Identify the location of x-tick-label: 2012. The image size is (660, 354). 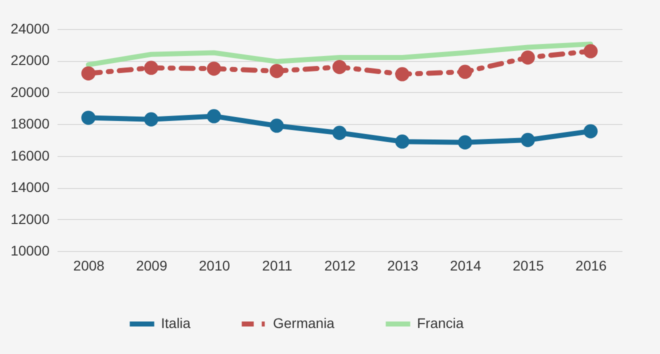
(340, 266).